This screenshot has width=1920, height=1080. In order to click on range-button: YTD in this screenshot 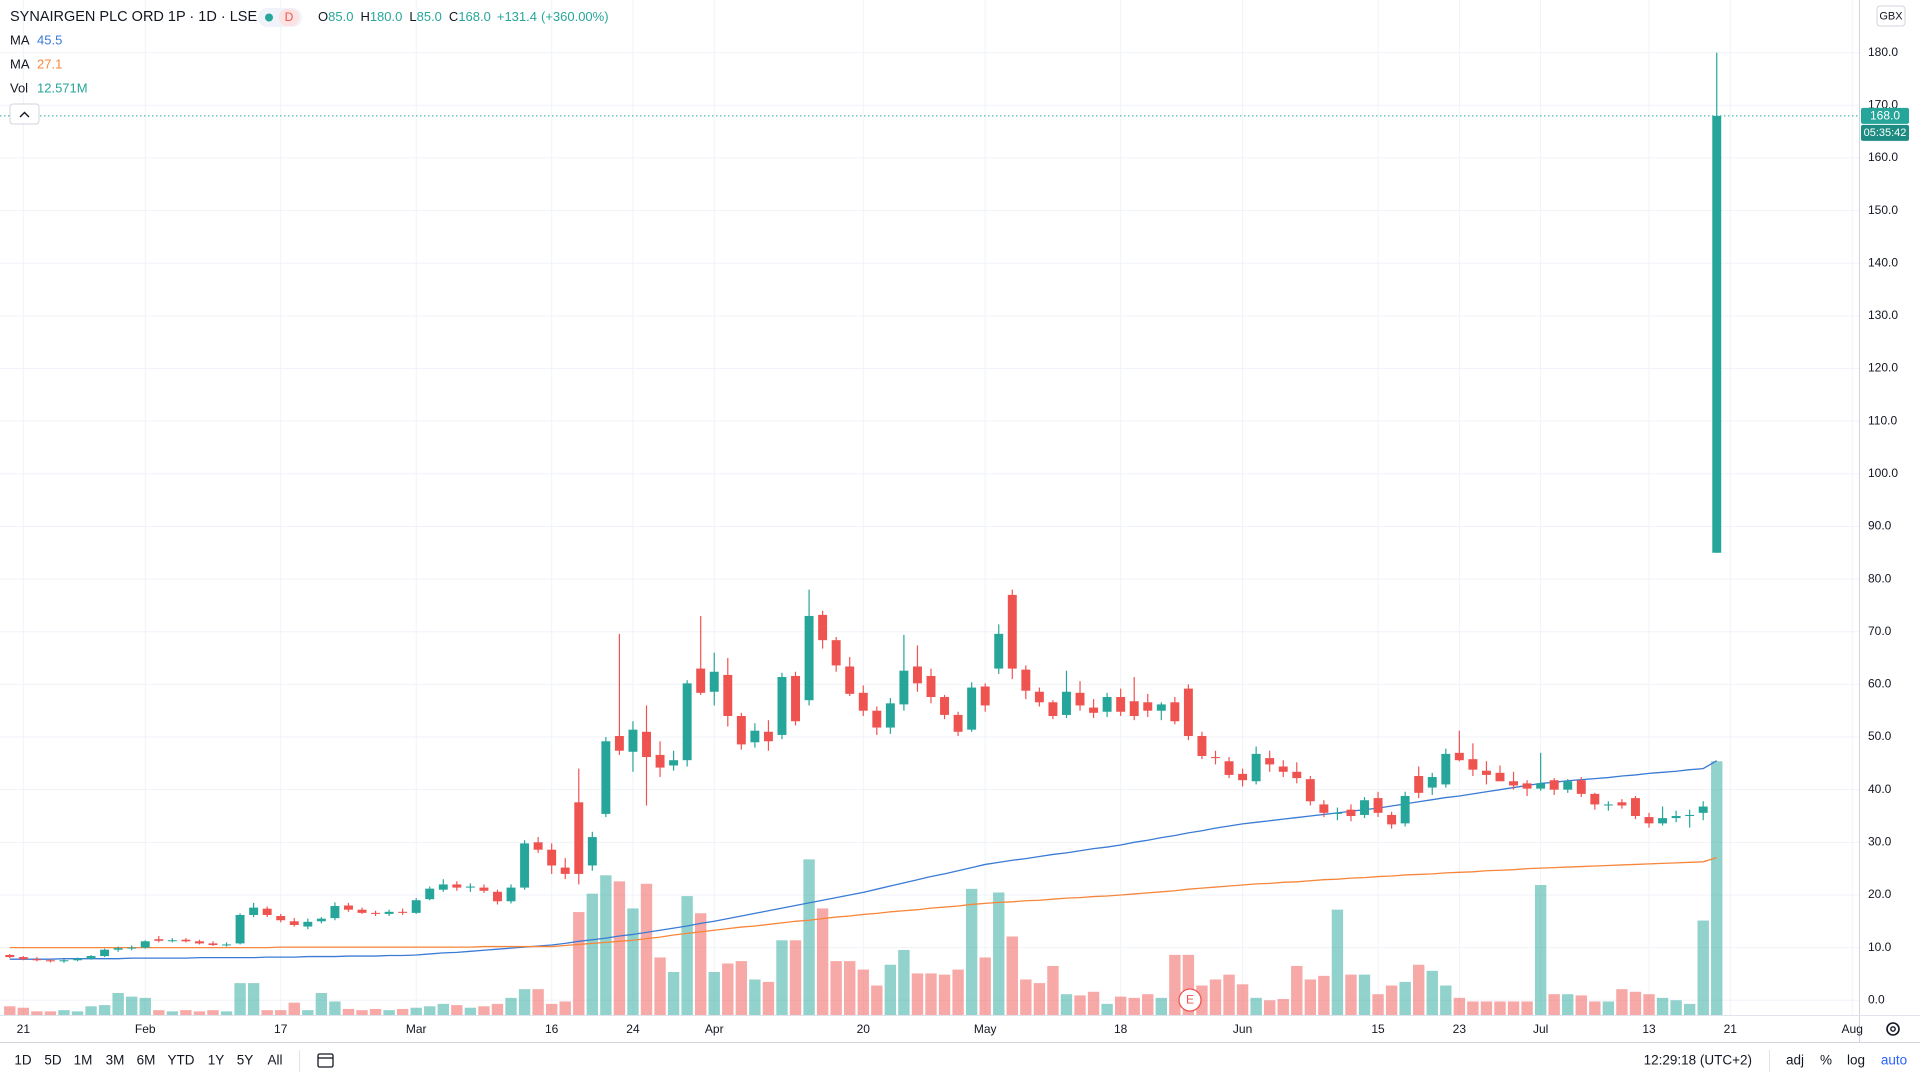, I will do `click(181, 1060)`.